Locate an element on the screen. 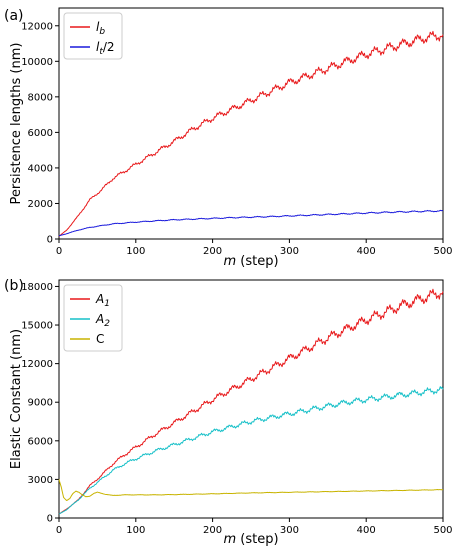 Image resolution: width=457 pixels, height=550 pixels. legend-box is located at coordinates (93, 318).